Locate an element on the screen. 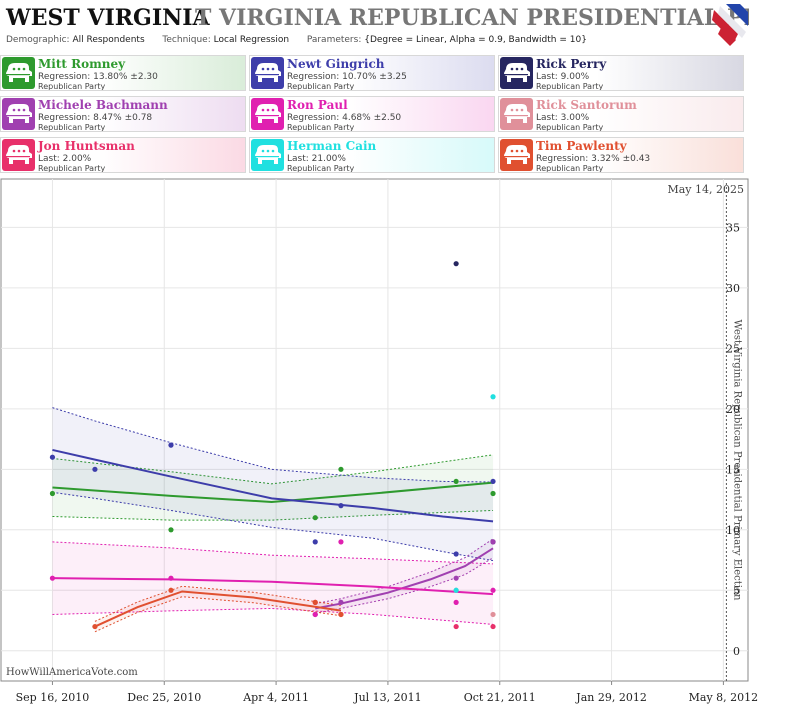 The image size is (789, 704). y-tick-label: 35 is located at coordinates (733, 227).